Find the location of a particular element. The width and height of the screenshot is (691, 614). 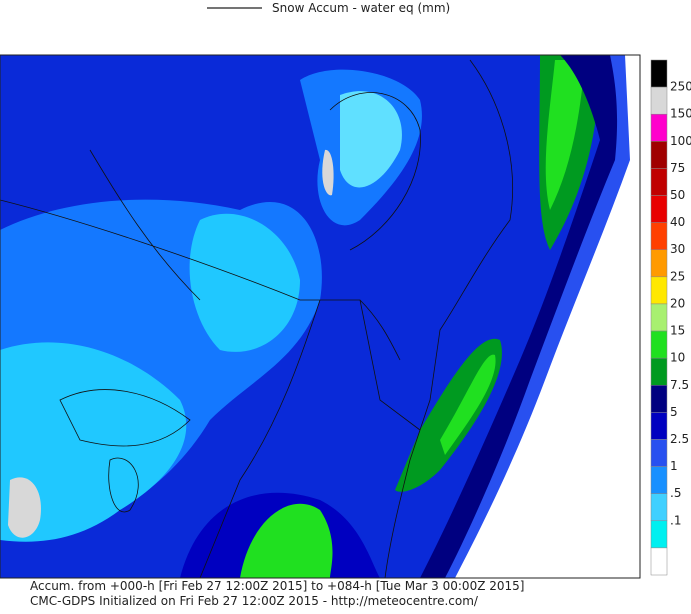

colorbar-label: 15 is located at coordinates (677, 331).